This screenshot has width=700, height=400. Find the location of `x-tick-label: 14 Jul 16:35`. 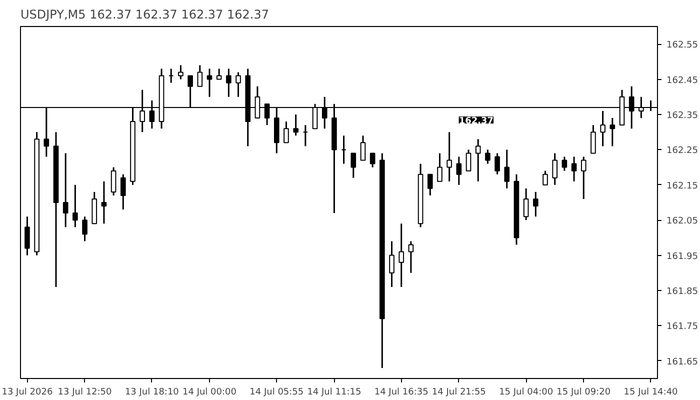

x-tick-label: 14 Jul 16:35 is located at coordinates (401, 393).